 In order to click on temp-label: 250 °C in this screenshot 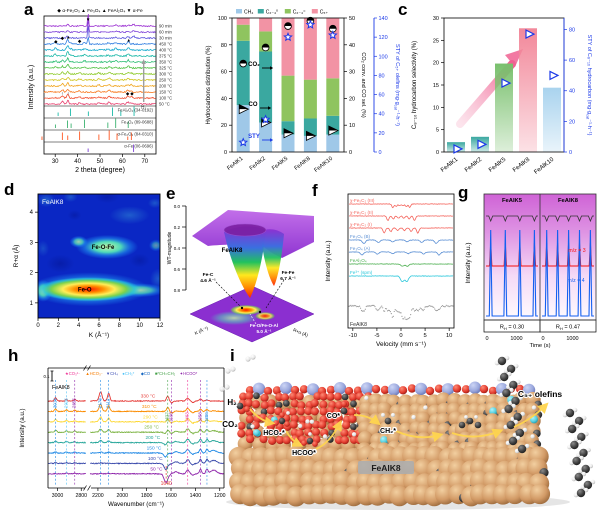, I will do `click(151, 428)`.